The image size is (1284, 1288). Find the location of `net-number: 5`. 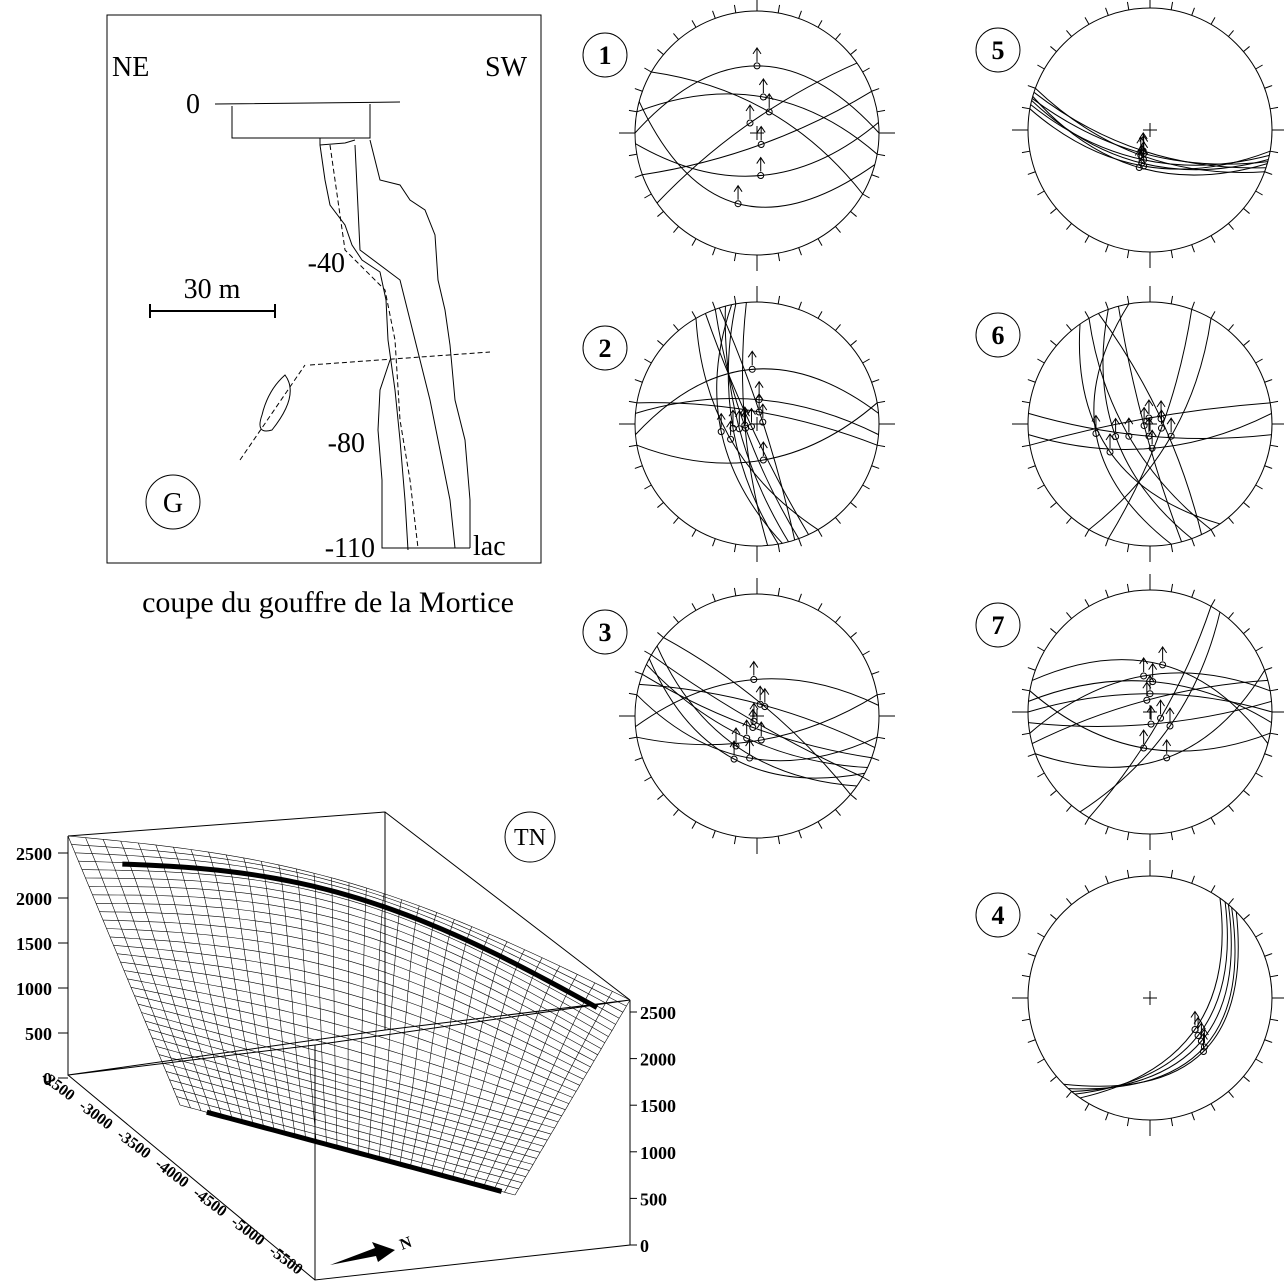

net-number: 5 is located at coordinates (998, 50).